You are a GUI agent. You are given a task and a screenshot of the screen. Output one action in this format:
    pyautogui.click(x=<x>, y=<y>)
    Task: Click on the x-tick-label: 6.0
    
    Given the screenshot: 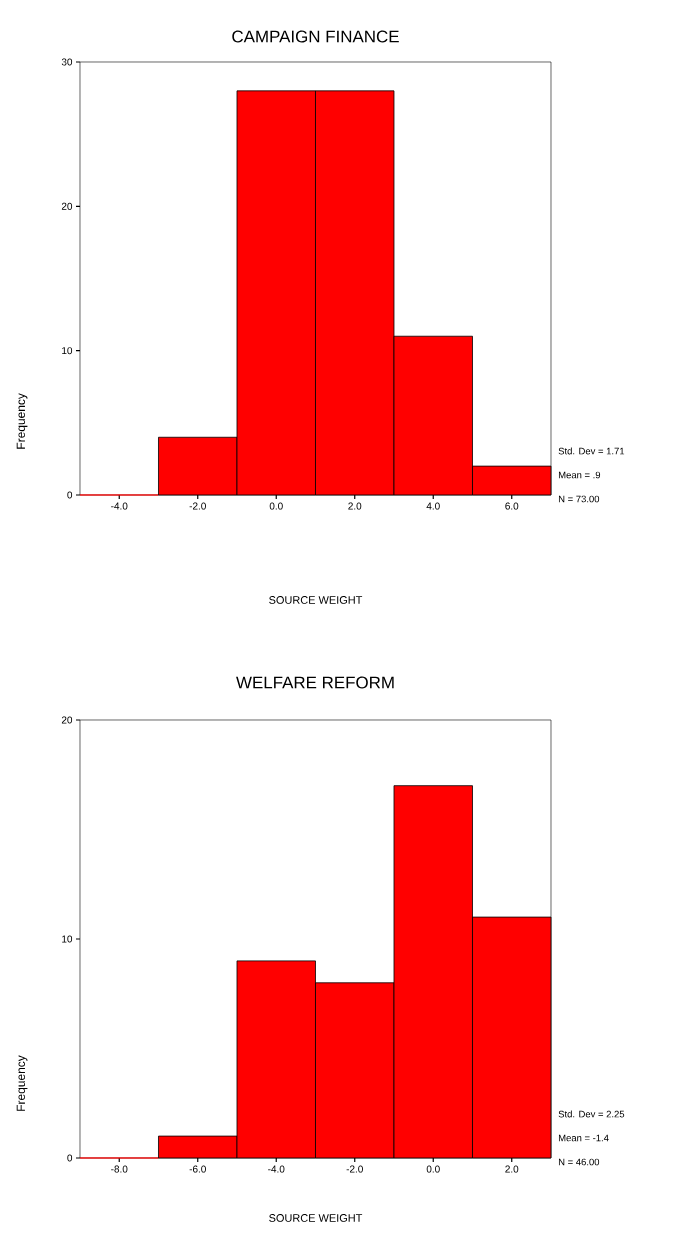 What is the action you would take?
    pyautogui.click(x=512, y=506)
    